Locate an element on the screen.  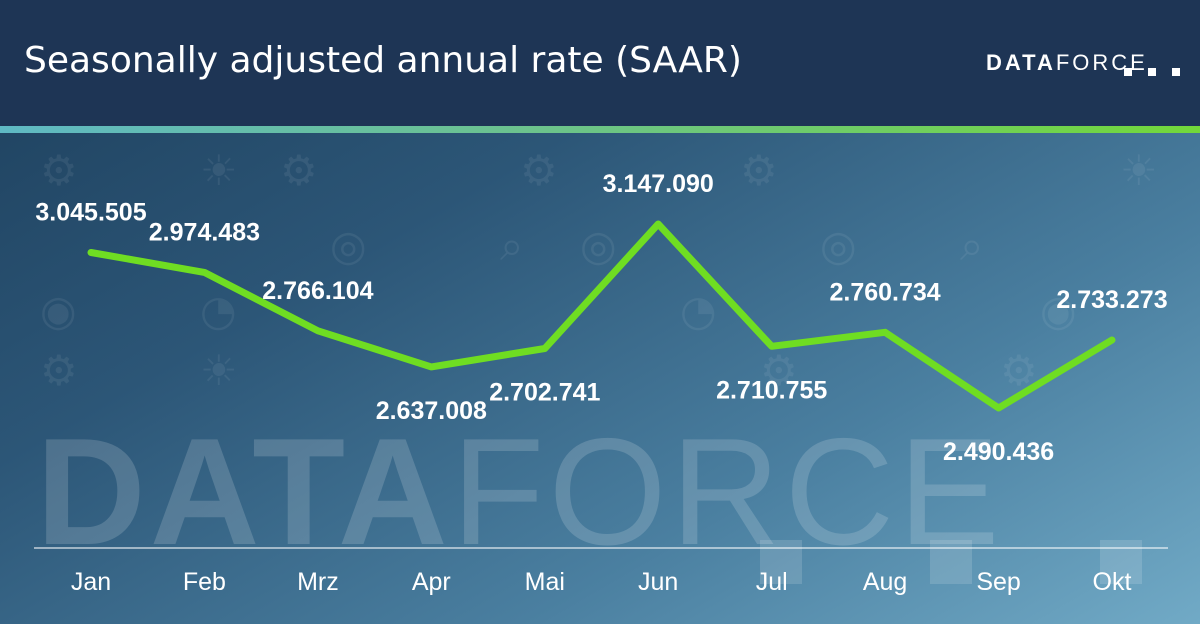
page-title: Seasonally adjusted annual rate (SAAR) is located at coordinates (383, 60).